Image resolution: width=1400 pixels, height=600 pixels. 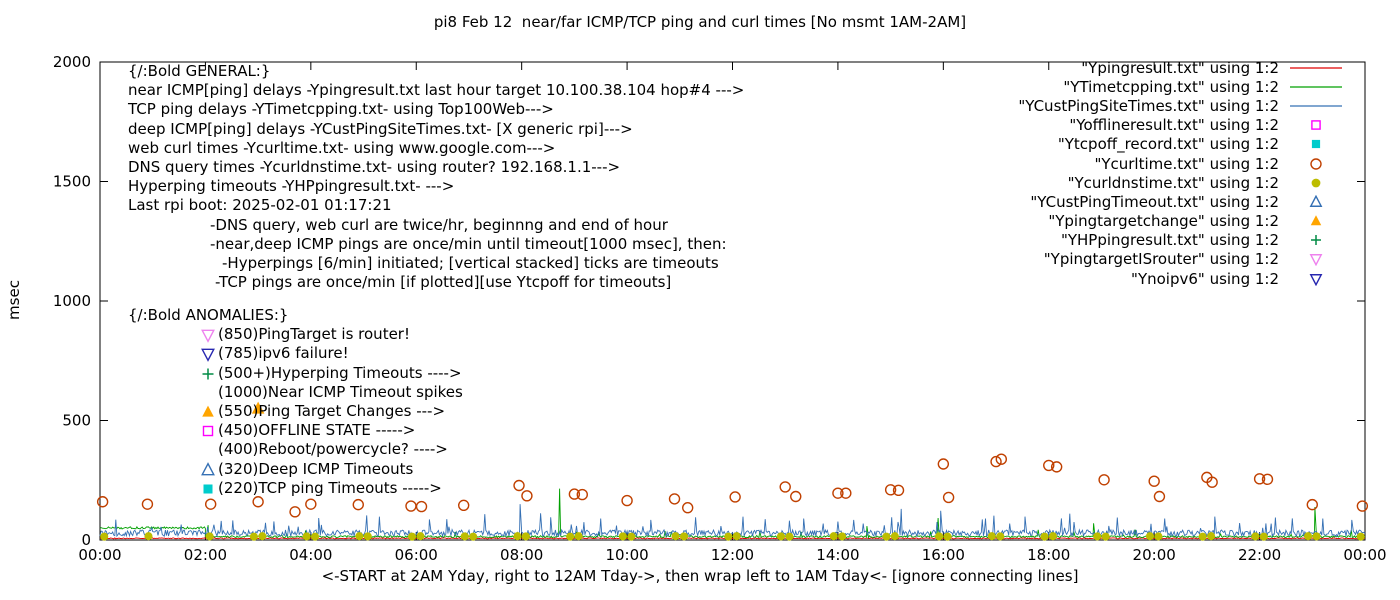 I want to click on anomaly-text: (320)Deep ICMP Timeouts, so click(x=316, y=468).